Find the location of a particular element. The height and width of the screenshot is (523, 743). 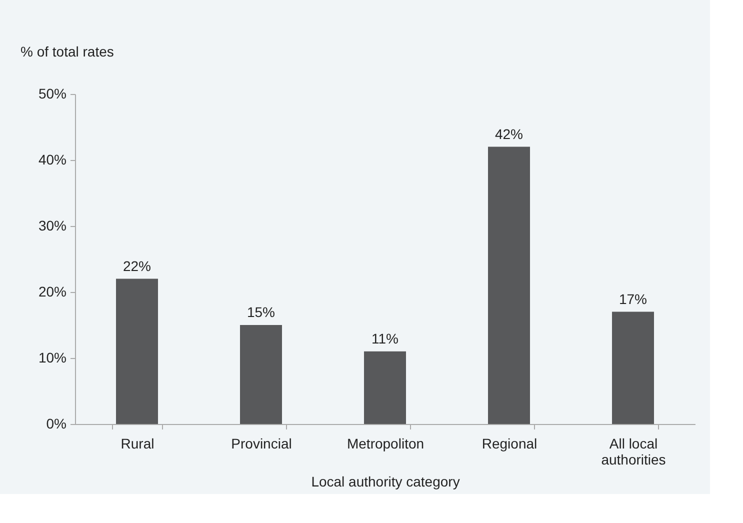

x-axis-title: Local authority category is located at coordinates (385, 482).